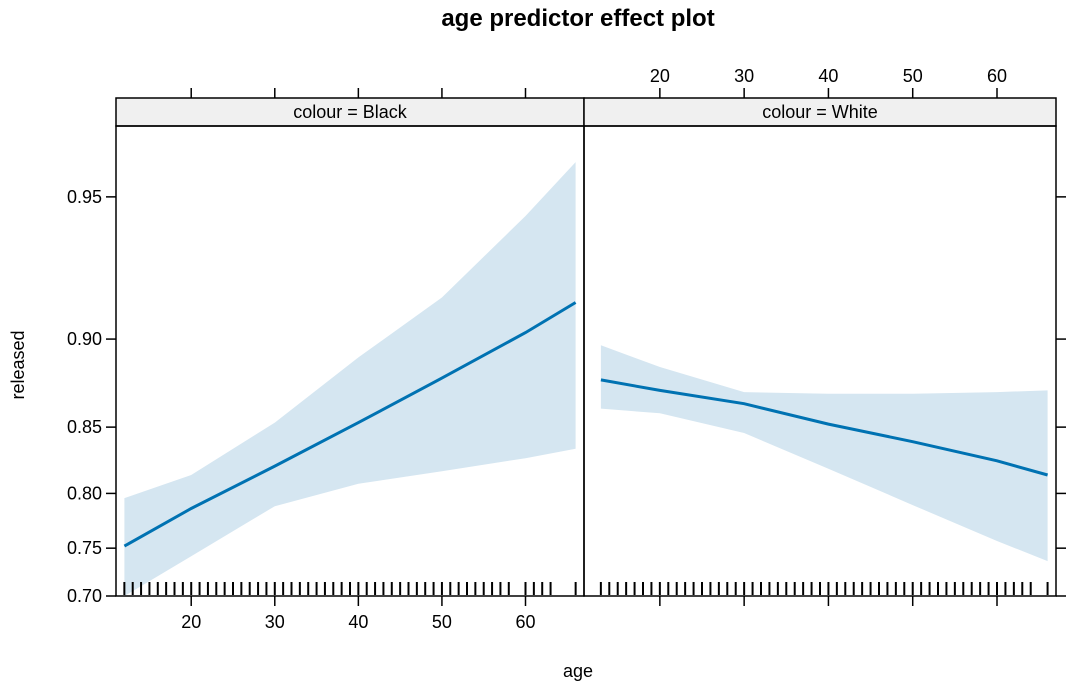  I want to click on y-tick-label: 0.70, so click(84, 596).